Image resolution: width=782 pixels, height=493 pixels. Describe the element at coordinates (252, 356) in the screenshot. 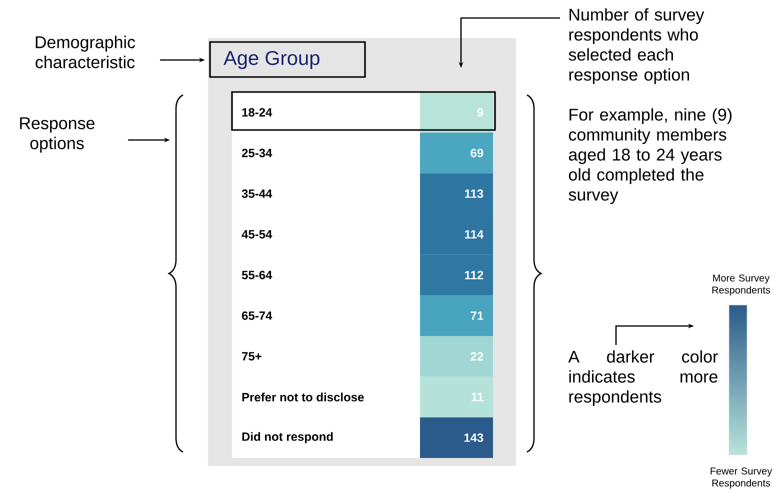

I see `y-tick-label: 75+` at that location.